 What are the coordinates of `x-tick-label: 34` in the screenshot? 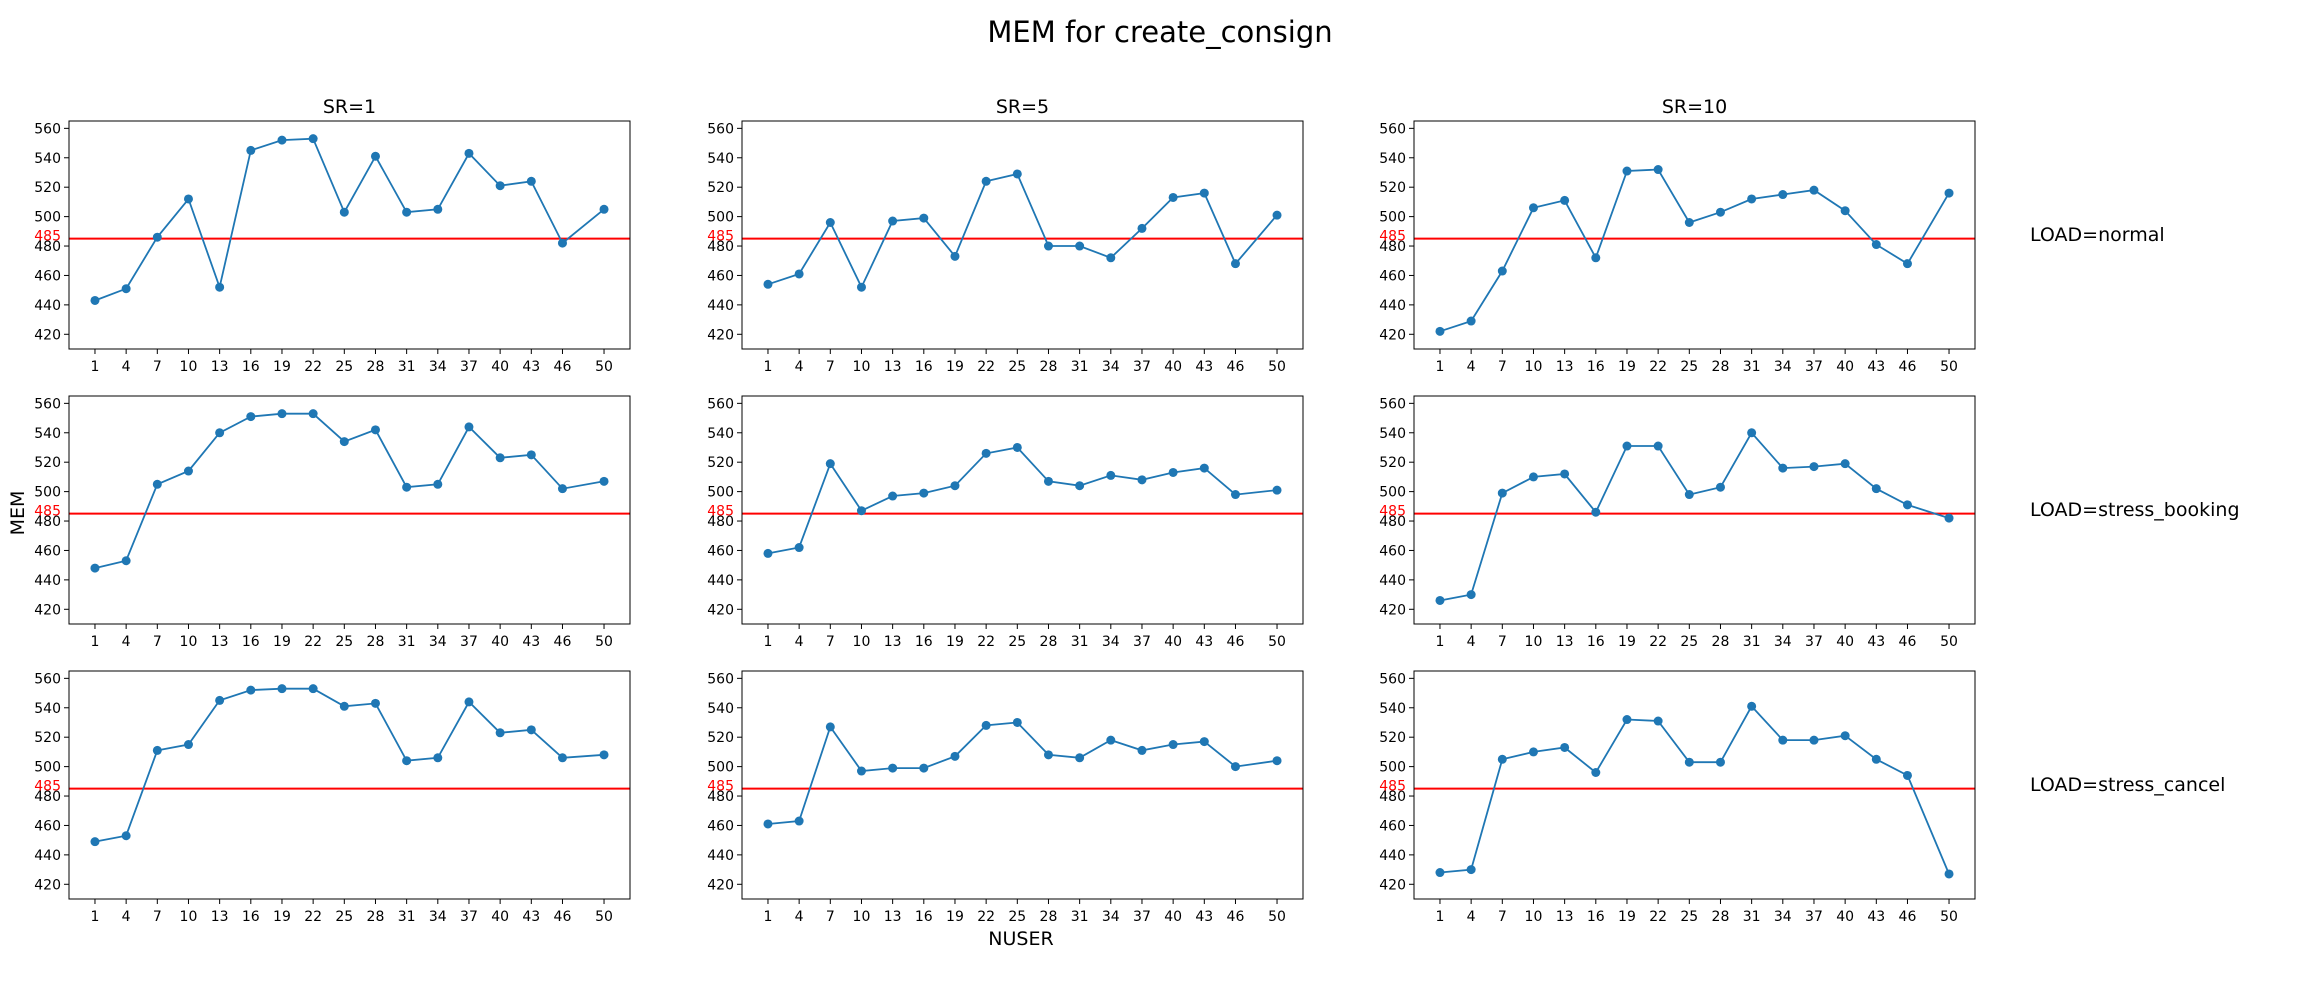 It's located at (1111, 917).